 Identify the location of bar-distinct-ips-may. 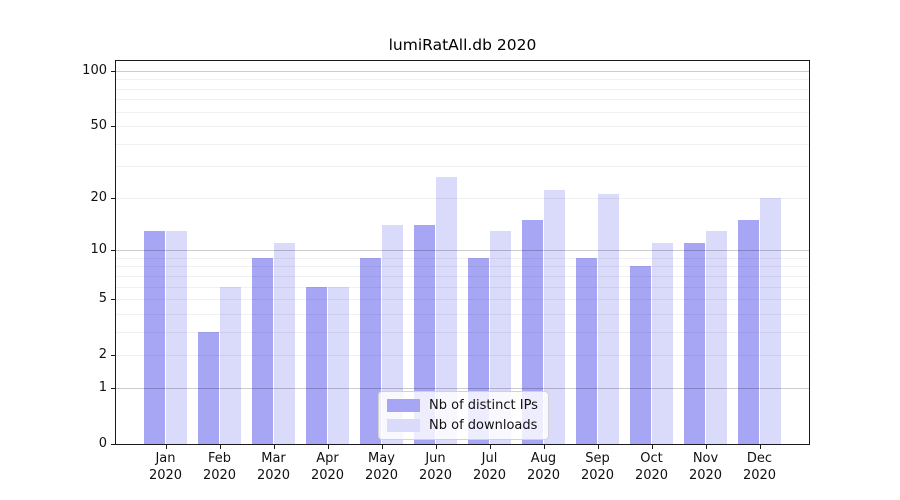
(370, 350).